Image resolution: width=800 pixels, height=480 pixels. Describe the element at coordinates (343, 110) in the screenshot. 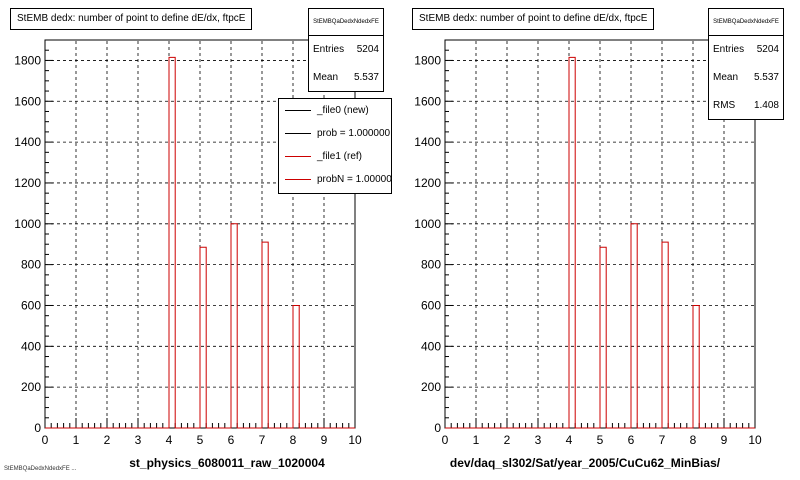

I see `legend-label-file0: _file0 (new)` at that location.